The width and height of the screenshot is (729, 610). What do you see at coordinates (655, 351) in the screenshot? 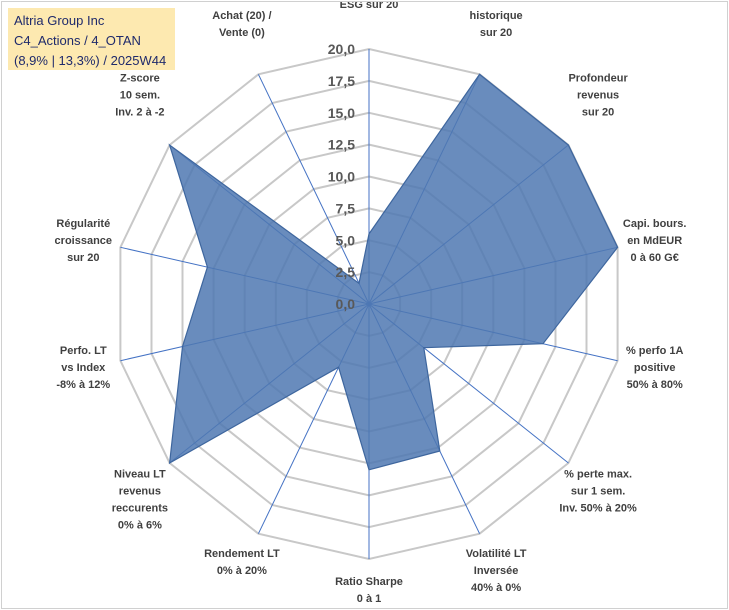
I see `axis-label-line: % perfo 1A` at bounding box center [655, 351].